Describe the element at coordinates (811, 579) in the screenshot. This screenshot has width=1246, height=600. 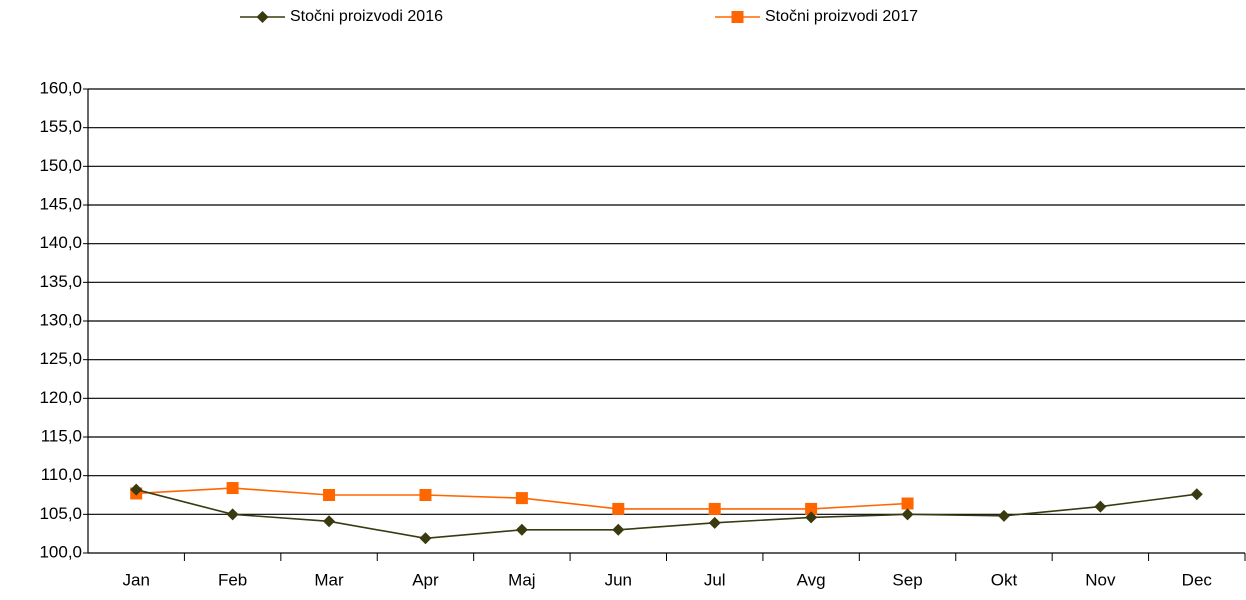
I see `x-tick-label: Avg` at that location.